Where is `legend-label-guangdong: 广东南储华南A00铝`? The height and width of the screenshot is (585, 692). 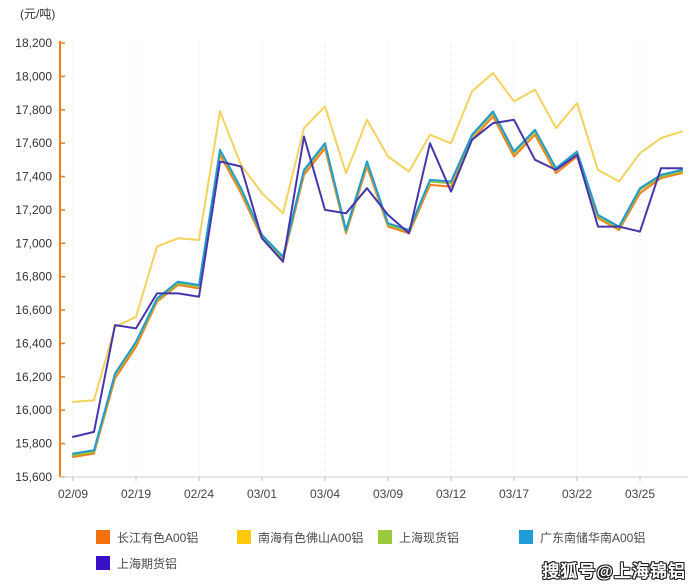 legend-label-guangdong: 广东南储华南A00铝 is located at coordinates (593, 537).